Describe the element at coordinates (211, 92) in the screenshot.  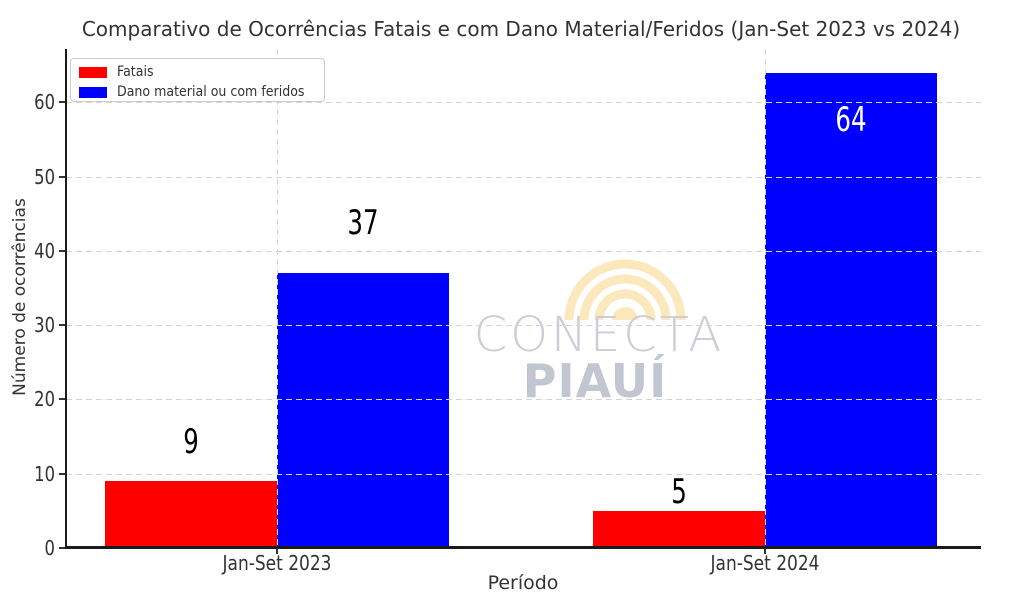
I see `legend-label-dano-material: Dano material ou com feridos` at that location.